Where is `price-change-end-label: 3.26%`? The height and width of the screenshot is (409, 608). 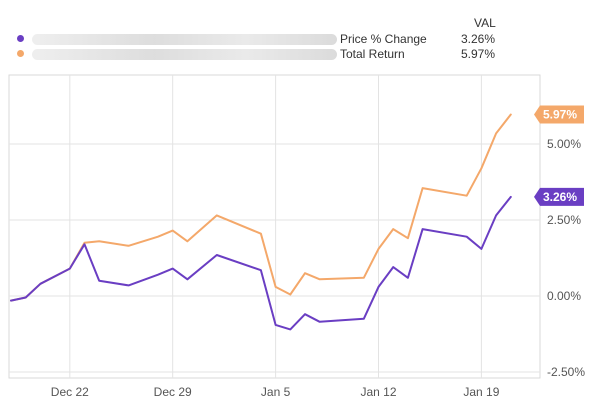
price-change-end-label: 3.26% is located at coordinates (559, 196).